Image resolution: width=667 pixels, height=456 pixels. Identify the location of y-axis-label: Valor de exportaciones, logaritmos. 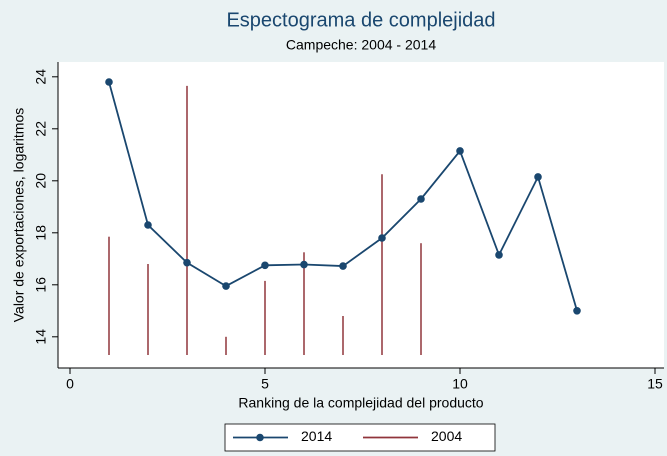
(19, 215).